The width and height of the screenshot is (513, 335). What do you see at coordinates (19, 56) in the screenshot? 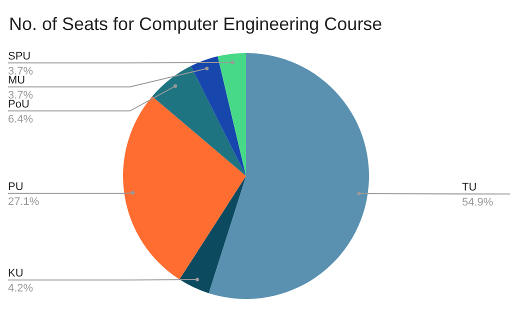
I see `slice-label: SPU` at bounding box center [19, 56].